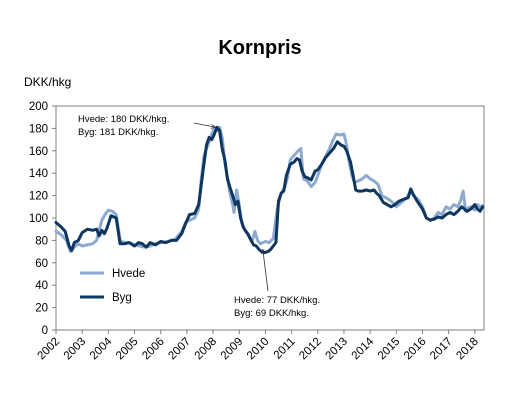 Image resolution: width=520 pixels, height=403 pixels. Describe the element at coordinates (123, 119) in the screenshot. I see `annotation-text: Hvede: 180 DKK/hkg.` at that location.